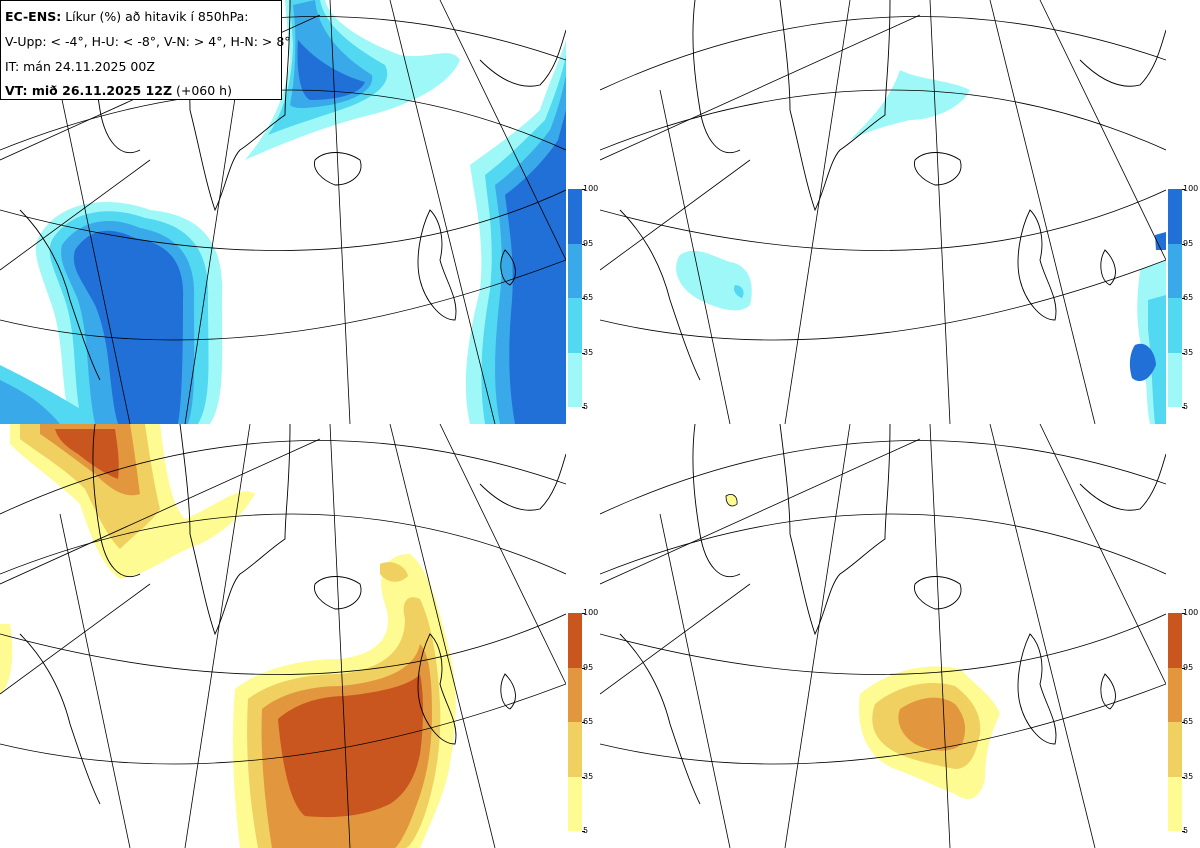 The height and width of the screenshot is (848, 1200). Describe the element at coordinates (862, 646) in the screenshot. I see `probability-field` at that location.